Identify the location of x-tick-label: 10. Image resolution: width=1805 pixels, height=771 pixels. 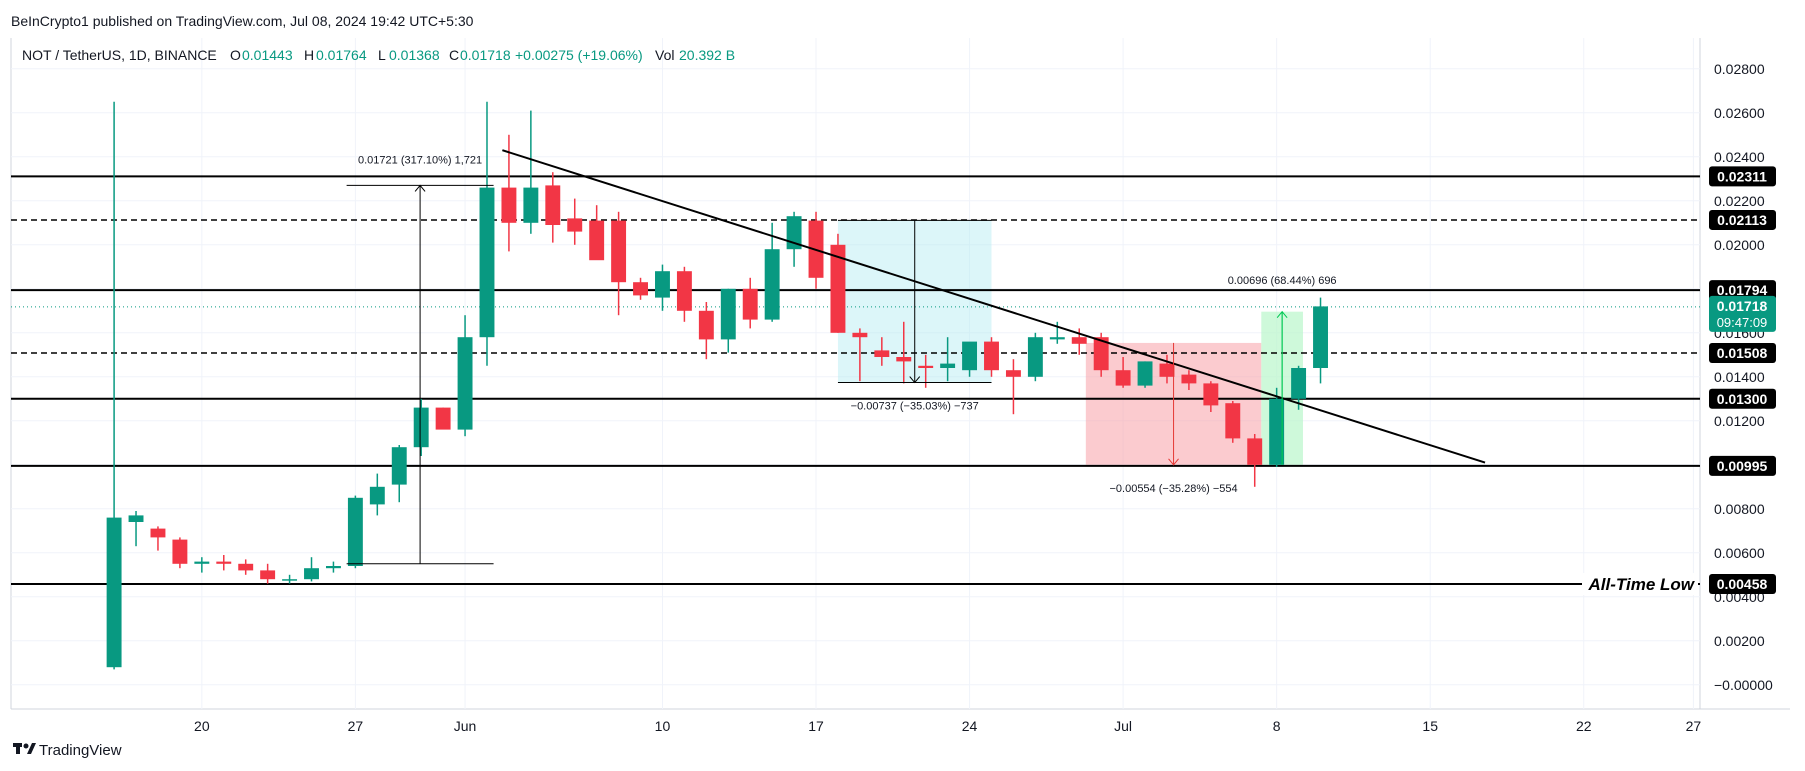
(663, 726).